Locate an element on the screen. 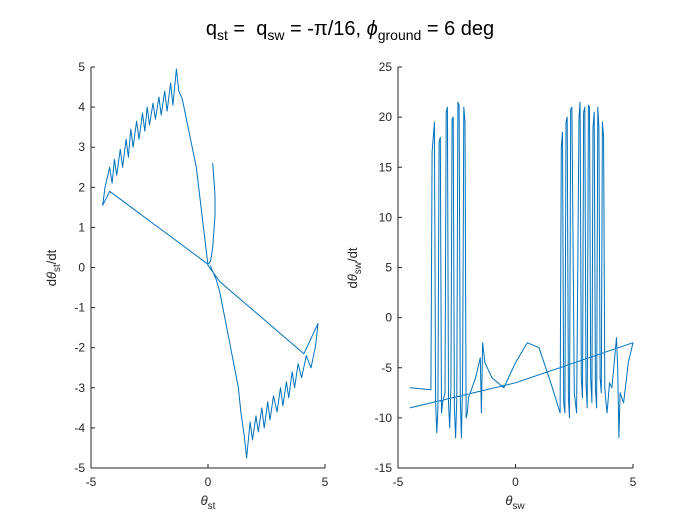 This screenshot has width=700, height=525. right-y-tick-label: 5 is located at coordinates (388, 268).